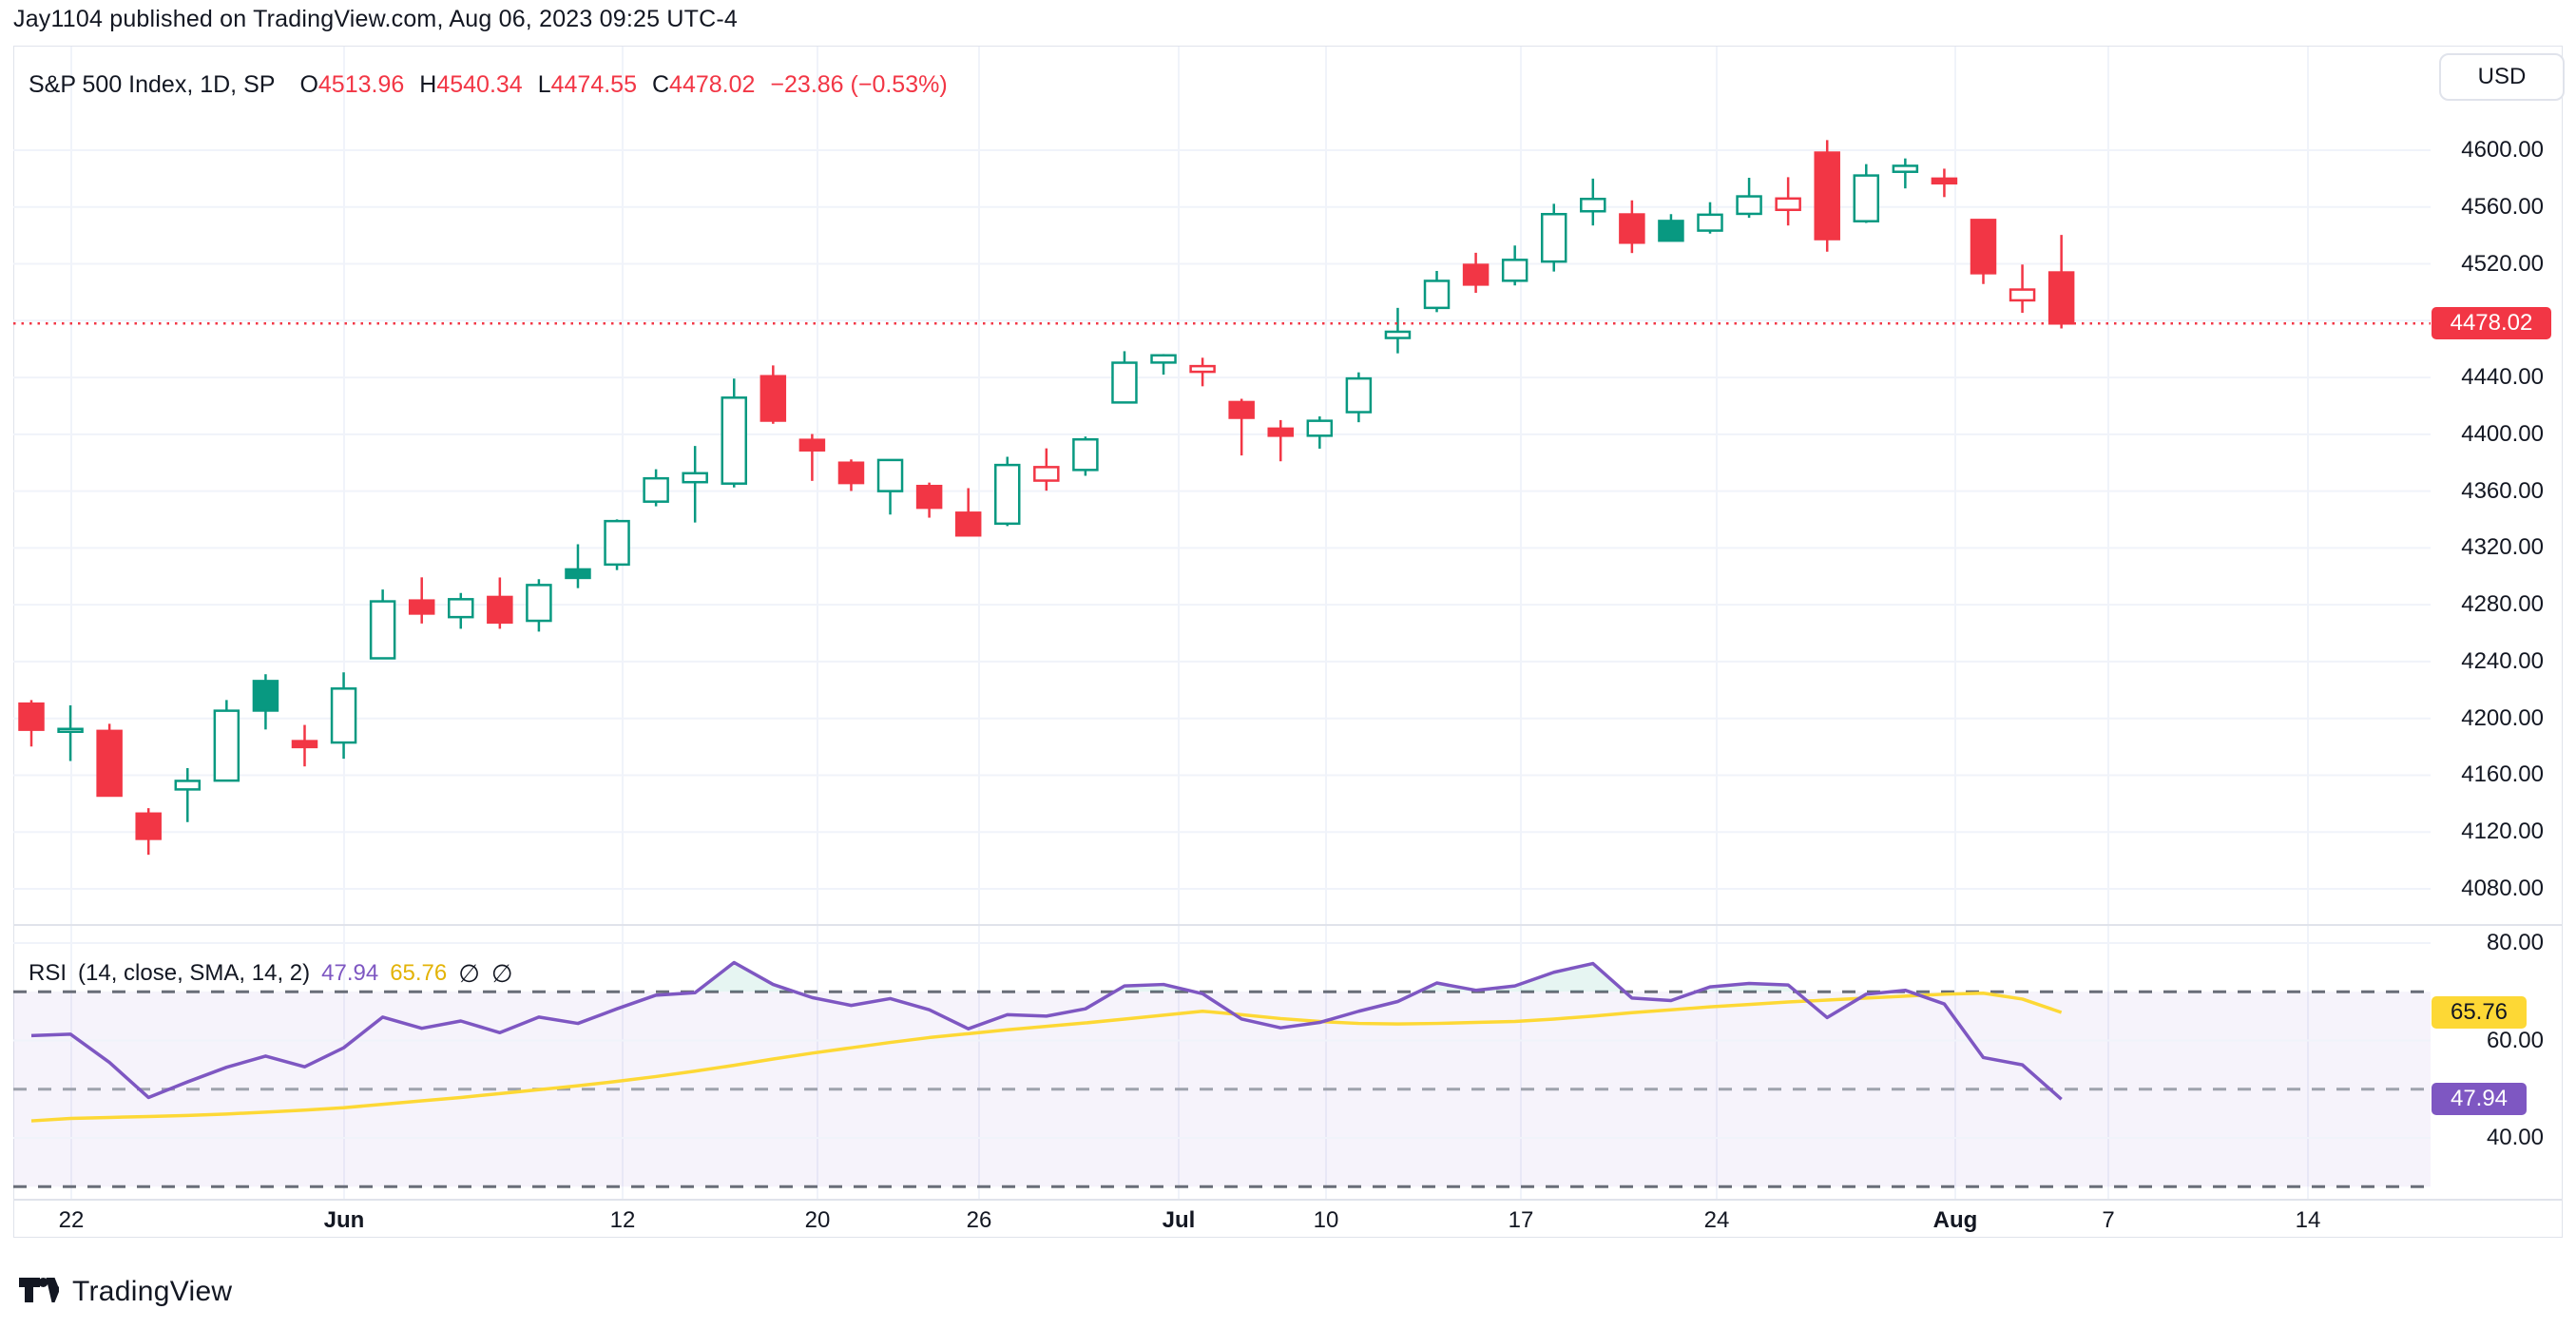 The image size is (2576, 1329). Describe the element at coordinates (2503, 604) in the screenshot. I see `price-tick-label: 4280.00` at that location.